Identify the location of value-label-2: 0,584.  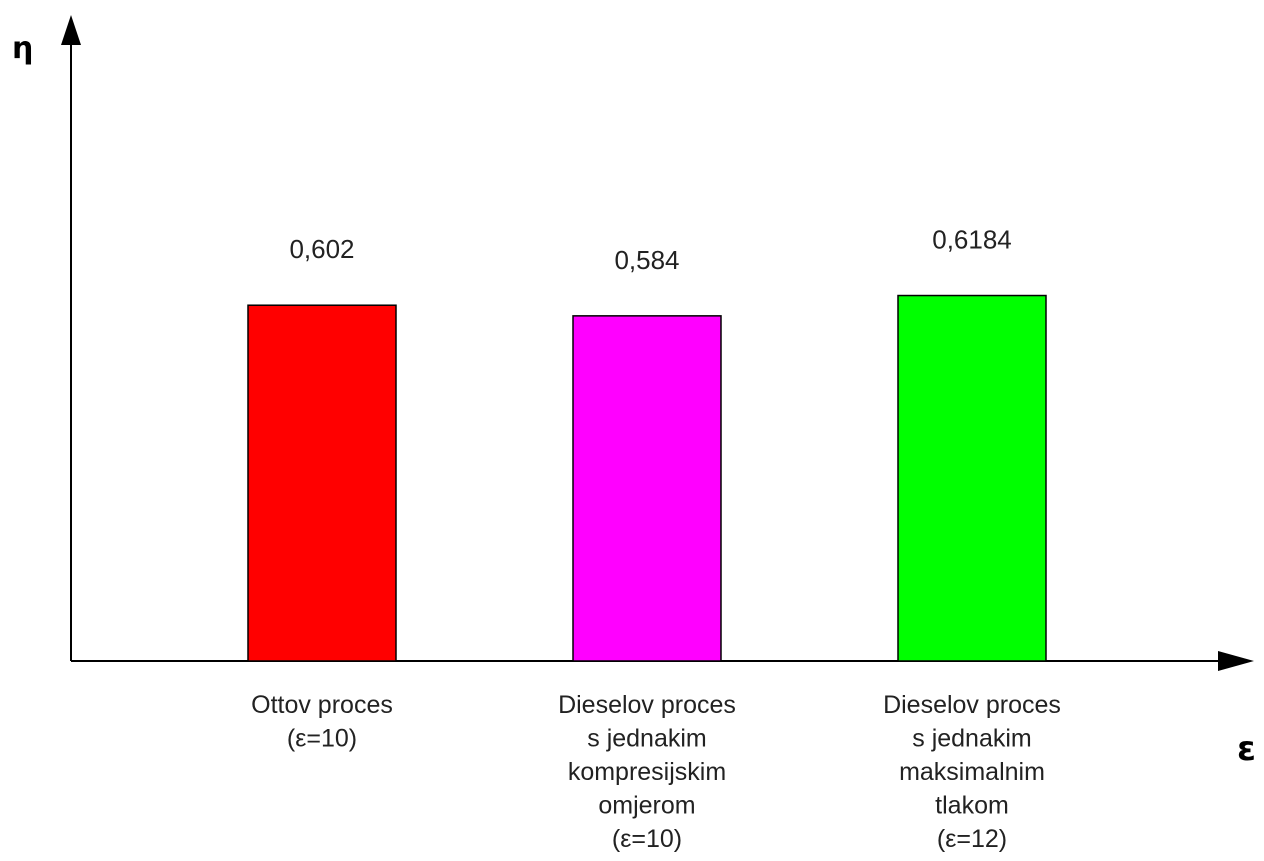
(646, 260).